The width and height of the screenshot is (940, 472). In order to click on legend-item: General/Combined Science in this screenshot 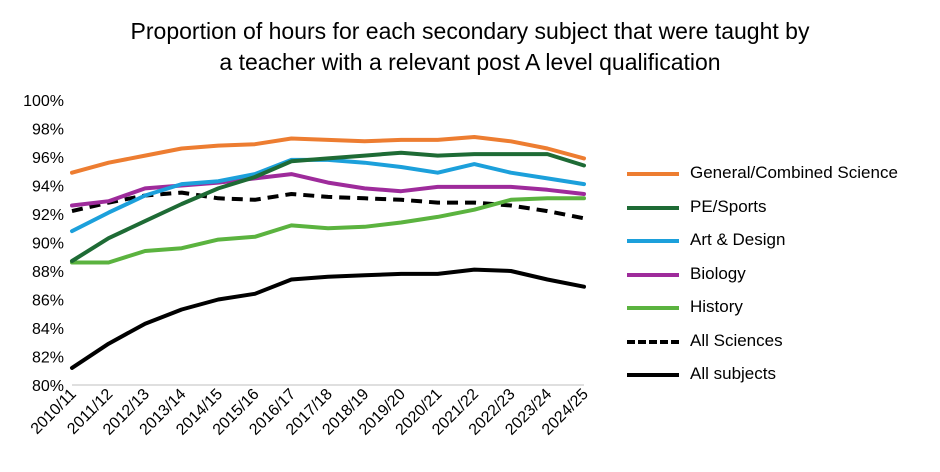, I will do `click(782, 173)`.